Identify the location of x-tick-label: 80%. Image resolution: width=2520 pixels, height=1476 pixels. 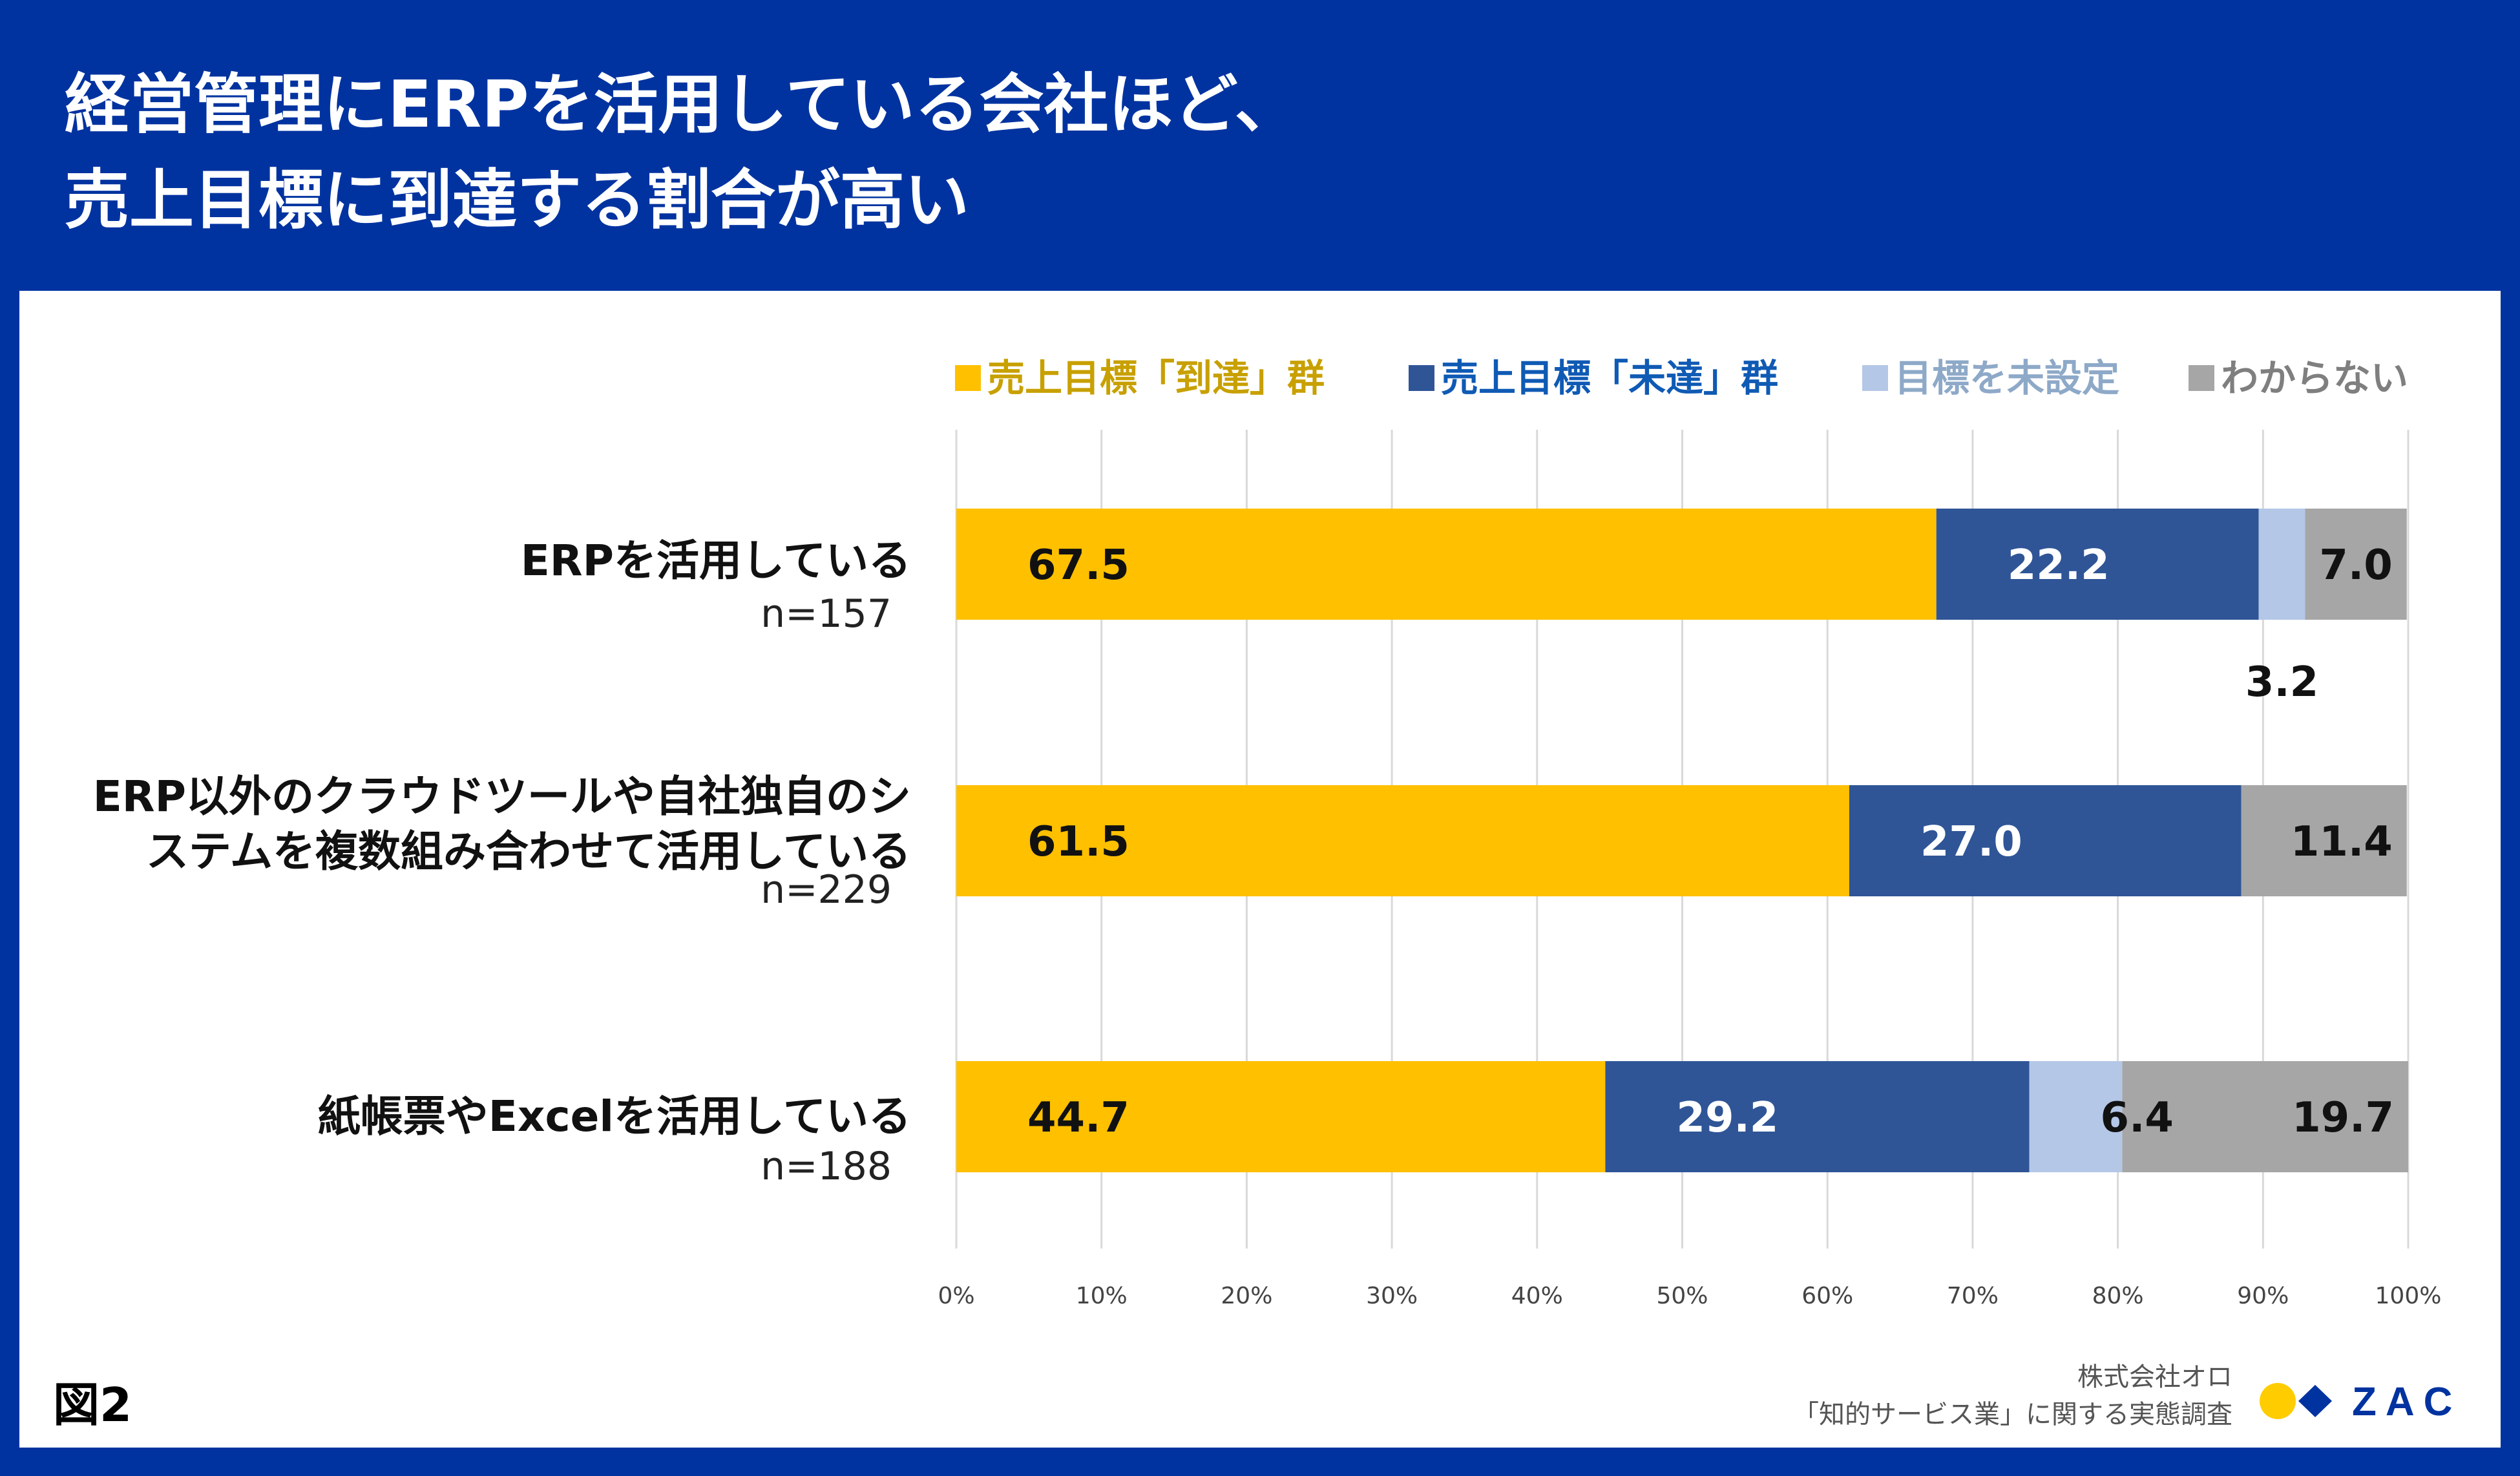
(2118, 1296).